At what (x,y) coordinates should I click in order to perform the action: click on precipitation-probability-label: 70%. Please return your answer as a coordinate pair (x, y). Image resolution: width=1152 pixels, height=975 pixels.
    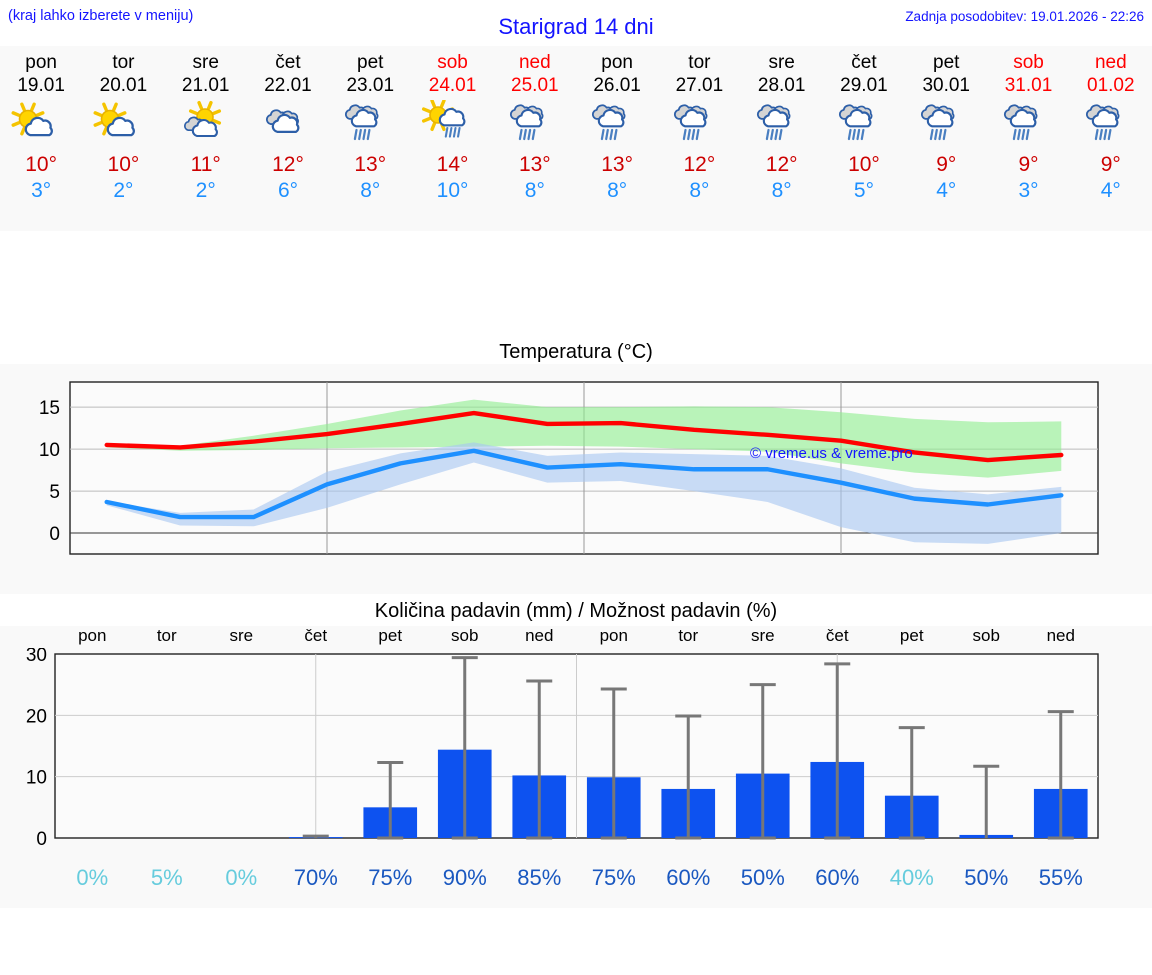
    Looking at the image, I should click on (315, 877).